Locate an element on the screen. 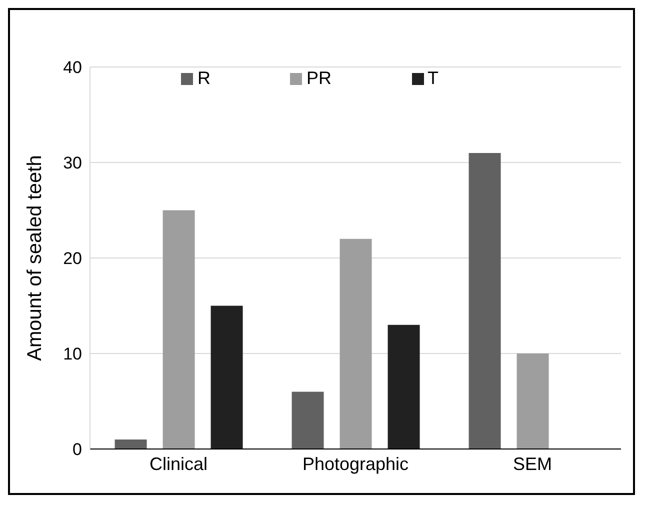 The image size is (645, 505). y-tick-label: 40 is located at coordinates (72, 68).